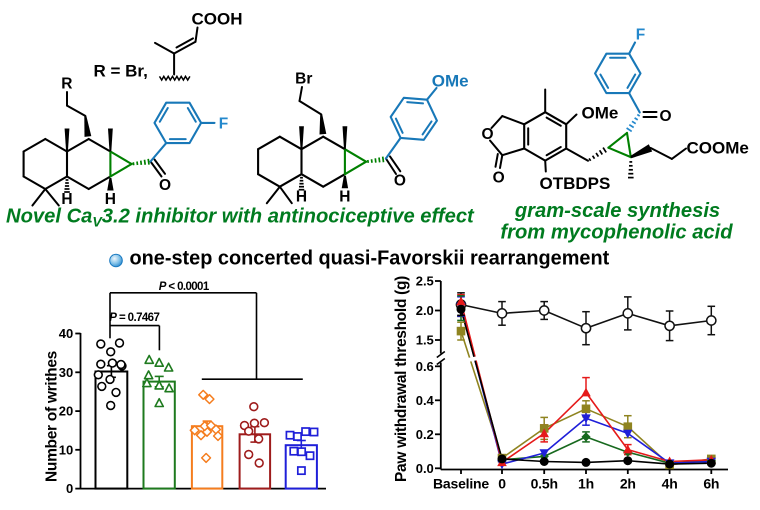 This screenshot has height=510, width=760. What do you see at coordinates (711, 483) in the screenshot?
I see `svg-text: 6h` at bounding box center [711, 483].